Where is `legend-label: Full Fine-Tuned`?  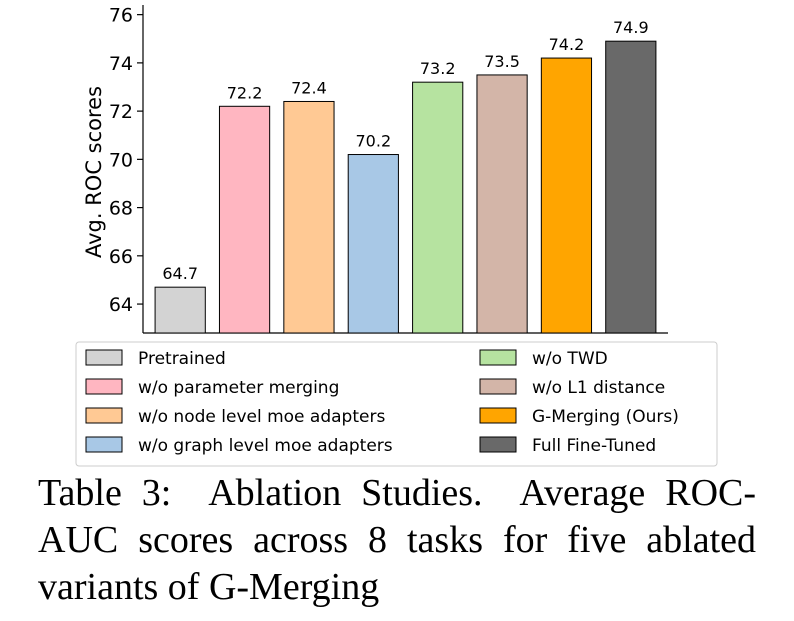 legend-label: Full Fine-Tuned is located at coordinates (594, 446).